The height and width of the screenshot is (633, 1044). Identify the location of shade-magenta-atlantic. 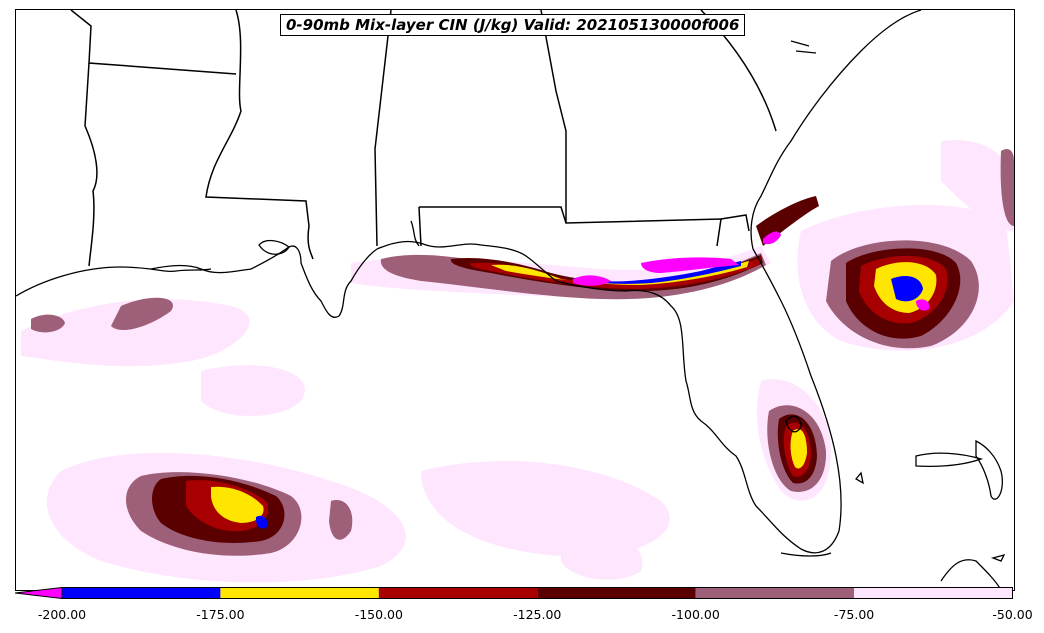
(923, 305).